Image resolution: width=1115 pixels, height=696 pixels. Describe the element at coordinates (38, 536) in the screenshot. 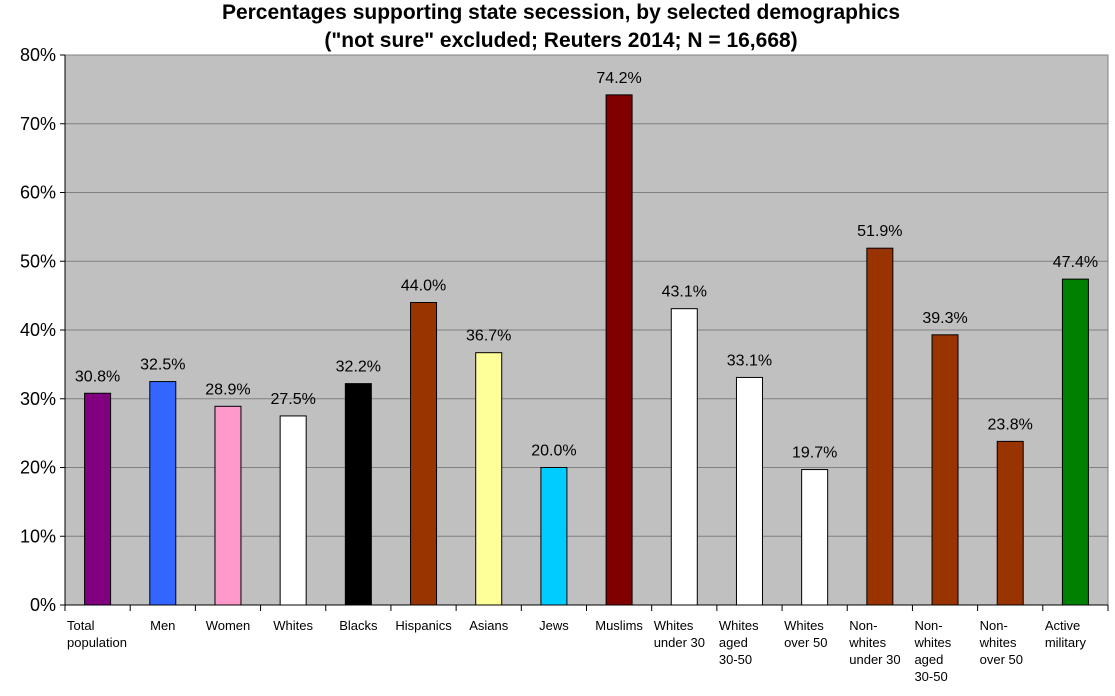

I see `y-tick-label: 10%` at that location.